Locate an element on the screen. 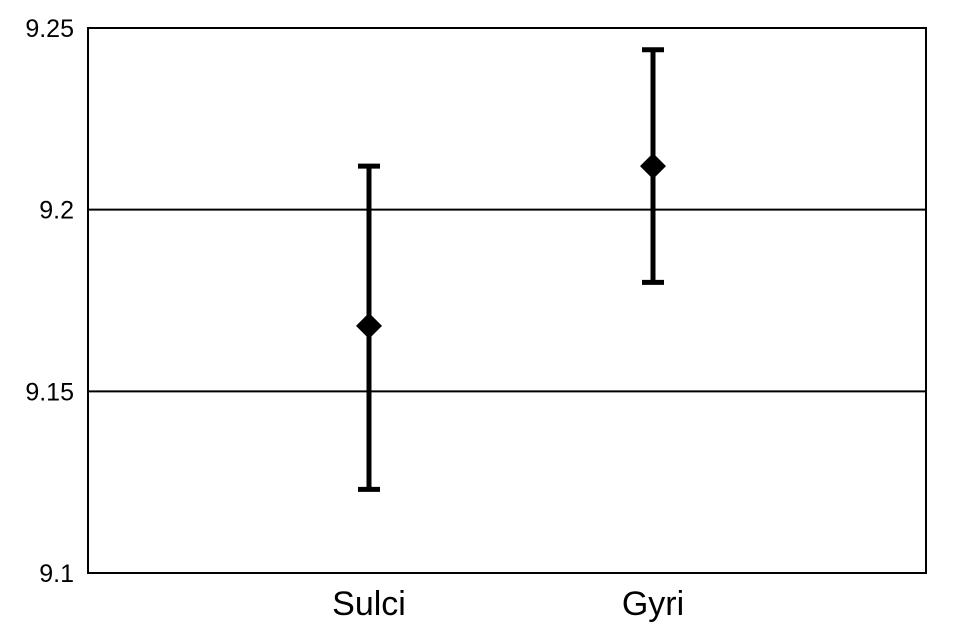  x-category-label: Gyri is located at coordinates (653, 604).